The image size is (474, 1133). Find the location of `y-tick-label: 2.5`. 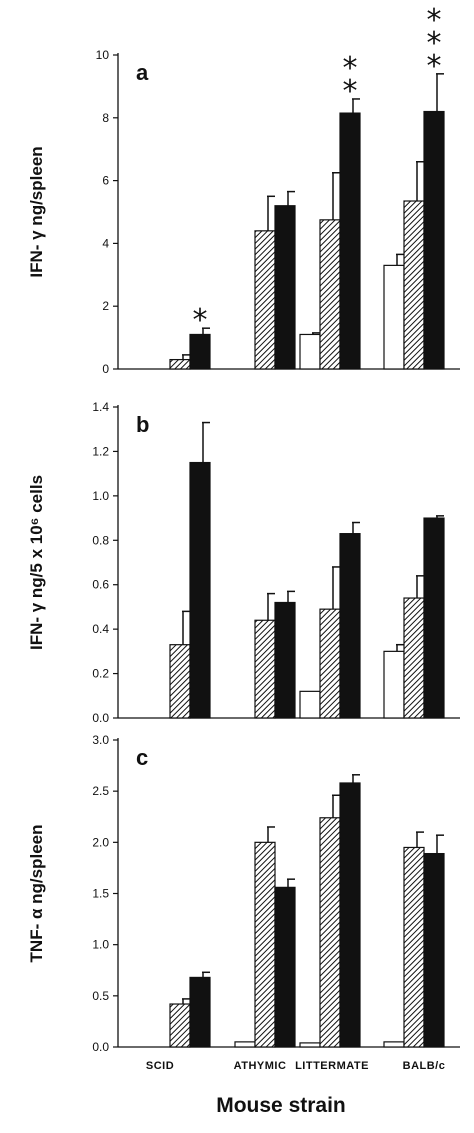

y-tick-label: 2.5 is located at coordinates (100, 791).